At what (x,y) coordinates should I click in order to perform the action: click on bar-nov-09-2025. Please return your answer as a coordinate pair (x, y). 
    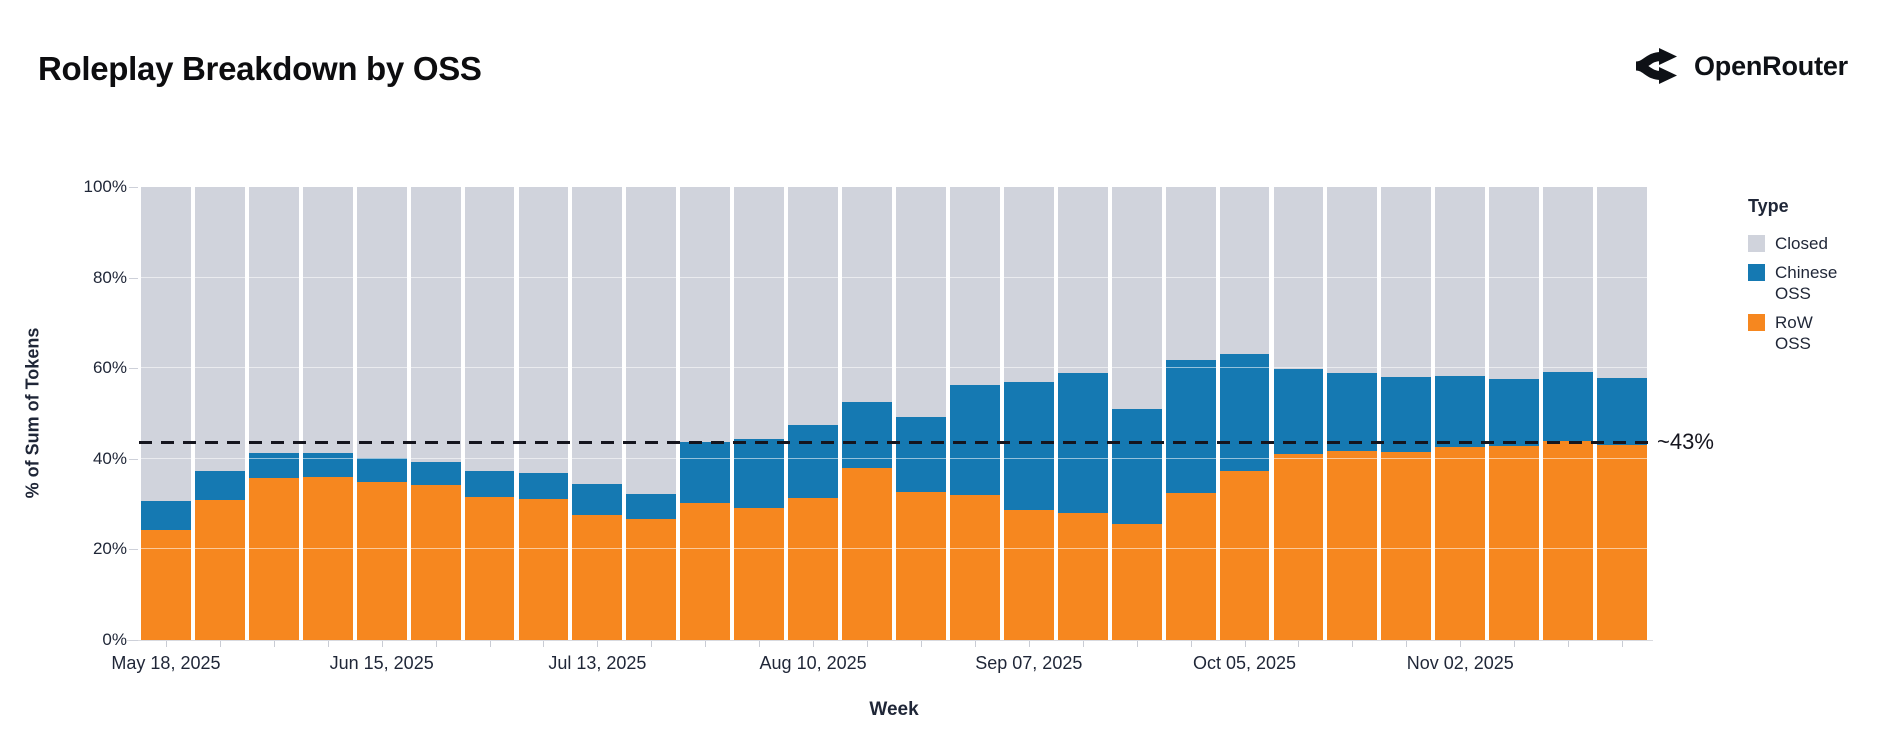
    Looking at the image, I should click on (1514, 413).